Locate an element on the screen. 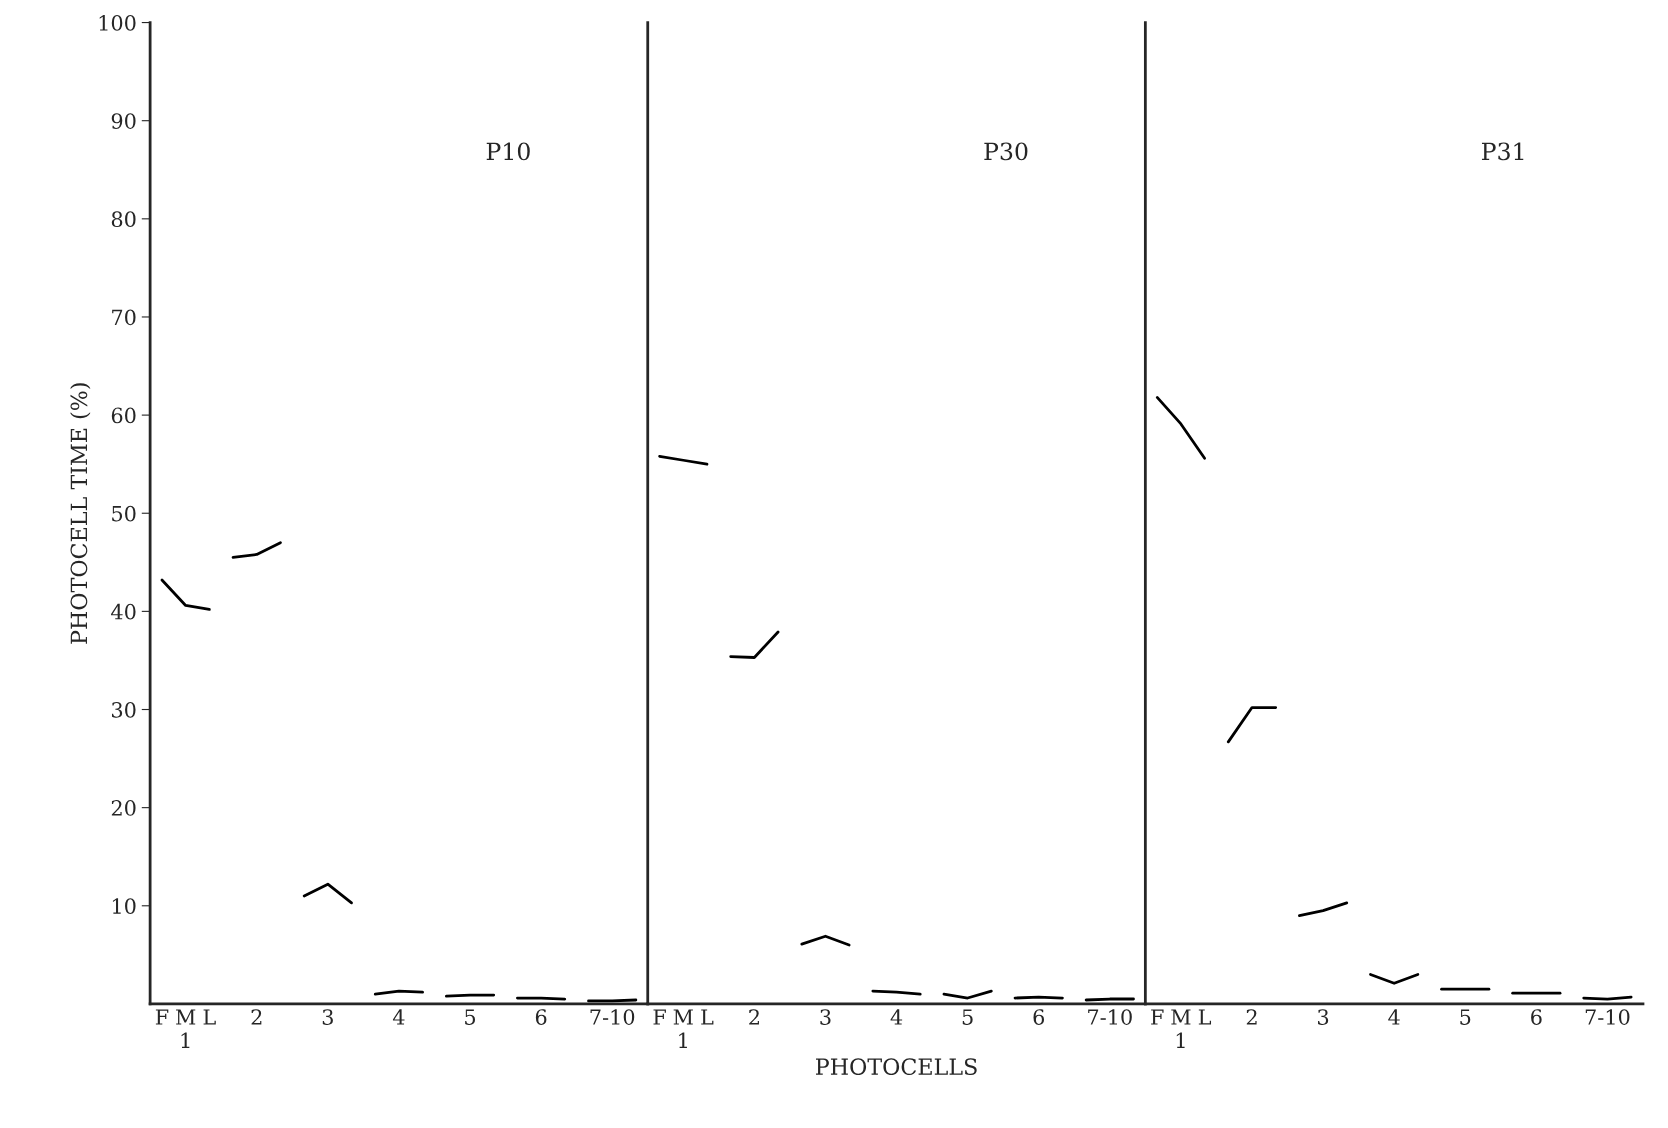 Image resolution: width=1668 pixels, height=1128 pixels. y-axis-title: PHOTOCELL TIME (%) is located at coordinates (80, 513).